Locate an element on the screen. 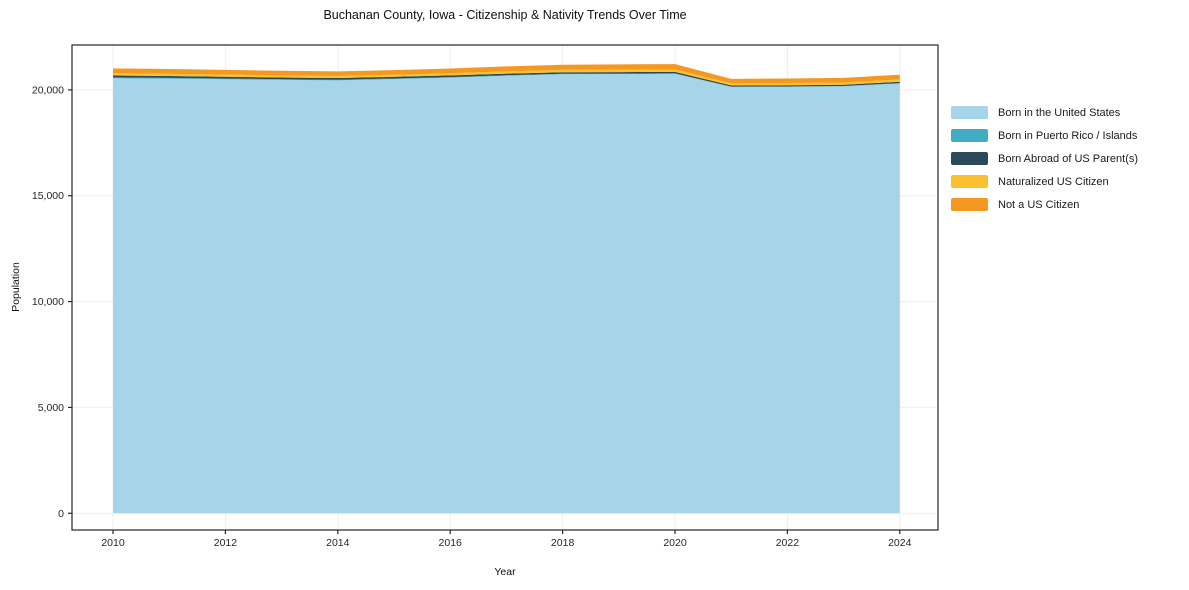  x-tick-label: 2018 is located at coordinates (563, 543).